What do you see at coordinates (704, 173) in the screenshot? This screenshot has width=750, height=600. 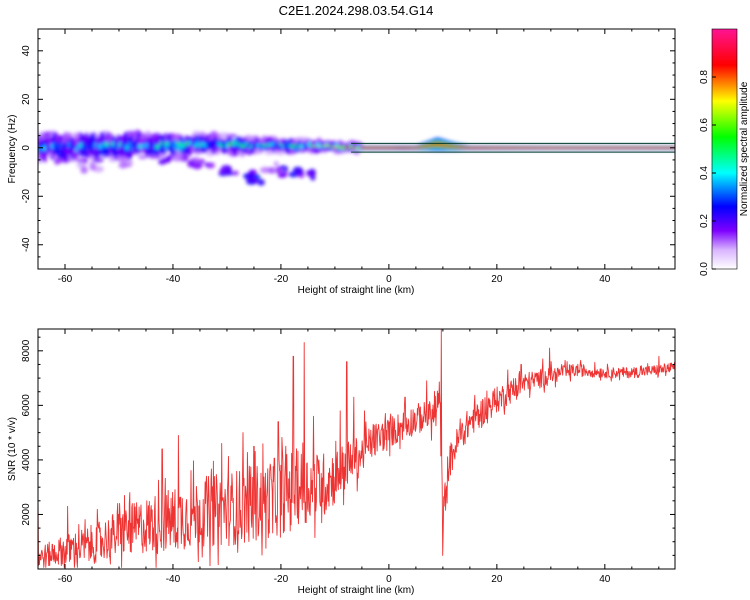 I see `colorbar-tick-label: 0.4` at bounding box center [704, 173].